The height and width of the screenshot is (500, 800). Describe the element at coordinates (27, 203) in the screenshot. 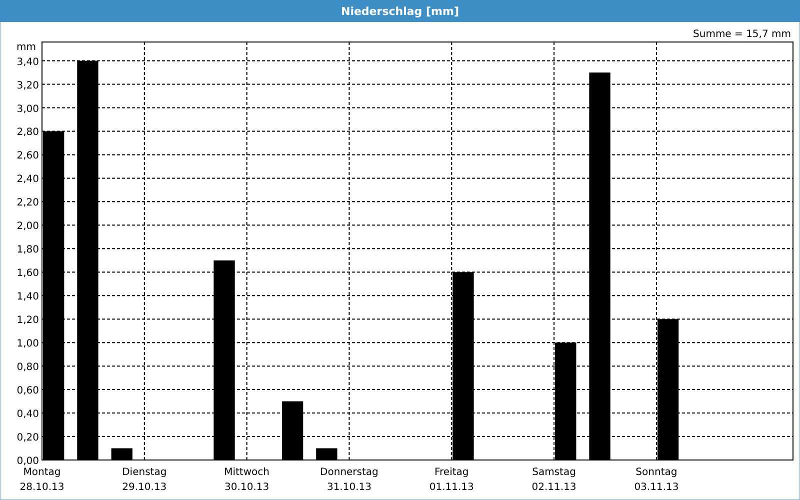

I see `y-tick-label: 2,20` at that location.